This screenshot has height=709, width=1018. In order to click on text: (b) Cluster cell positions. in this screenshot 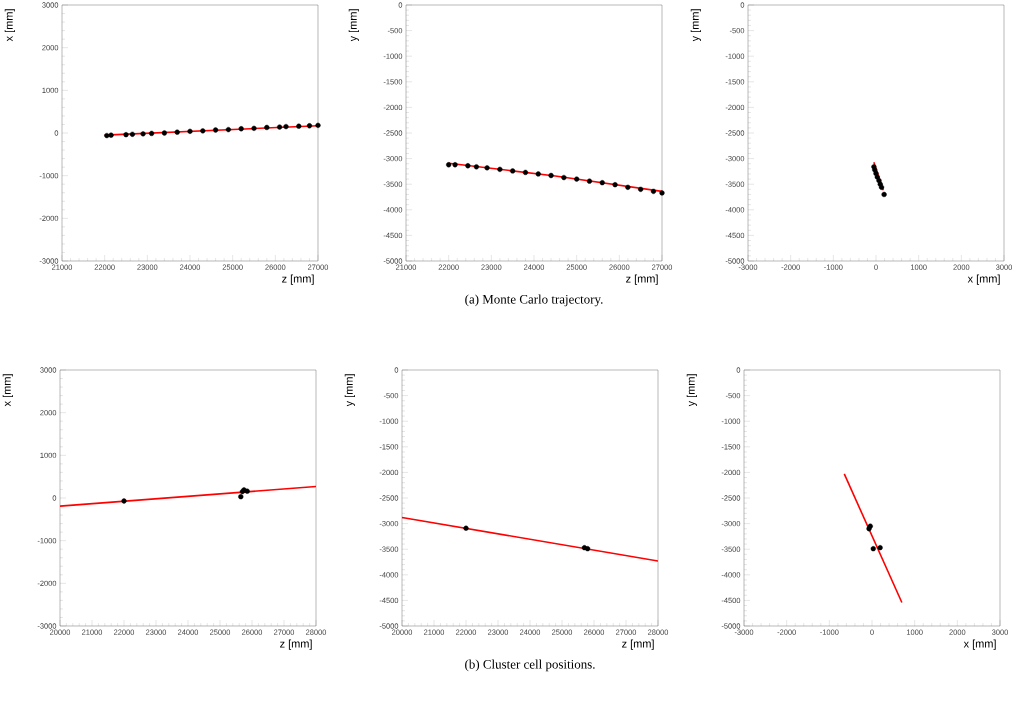, I will do `click(530, 665)`.